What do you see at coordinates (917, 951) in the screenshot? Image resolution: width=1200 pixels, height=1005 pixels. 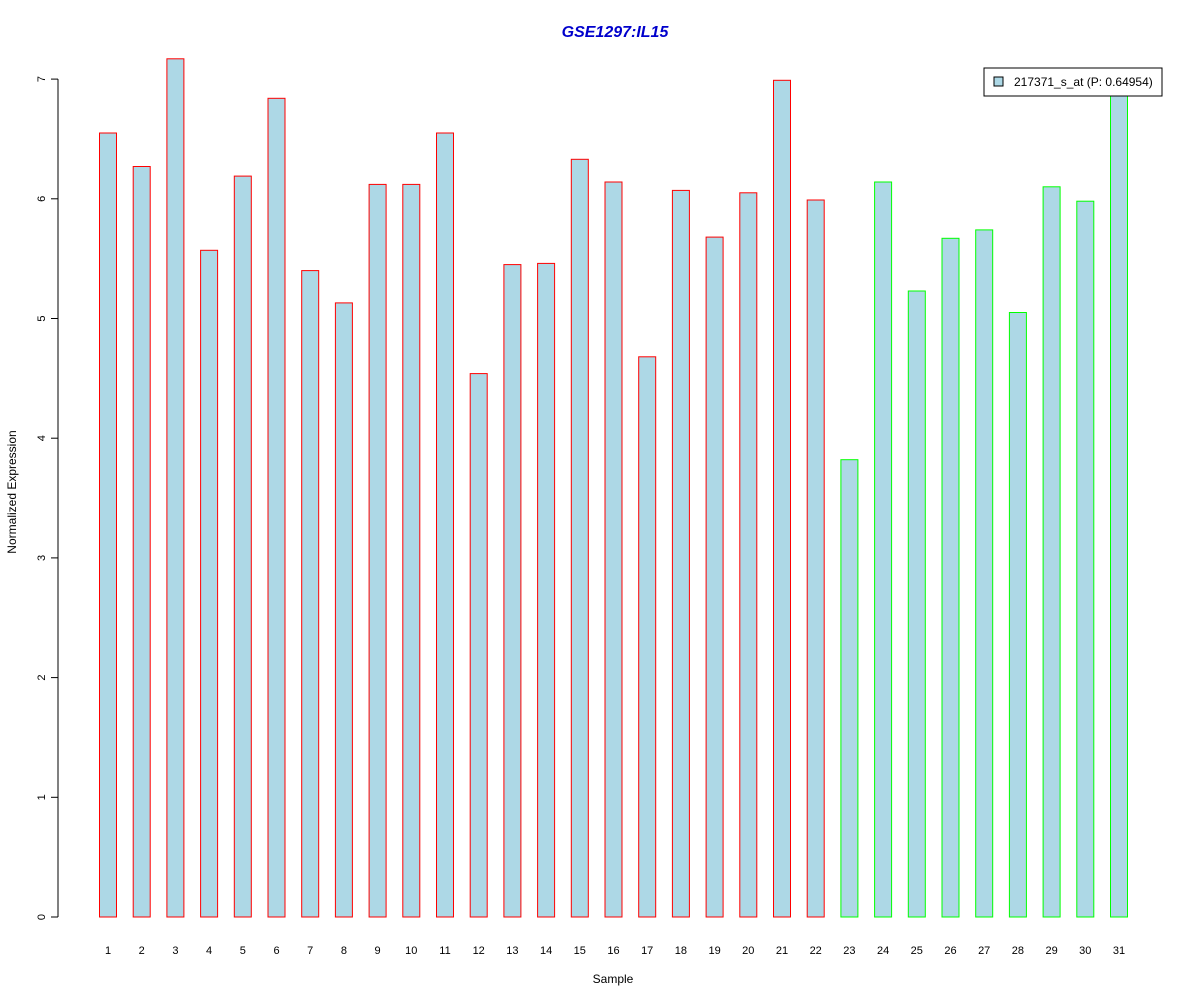 I see `x-tick-label: 25` at bounding box center [917, 951].